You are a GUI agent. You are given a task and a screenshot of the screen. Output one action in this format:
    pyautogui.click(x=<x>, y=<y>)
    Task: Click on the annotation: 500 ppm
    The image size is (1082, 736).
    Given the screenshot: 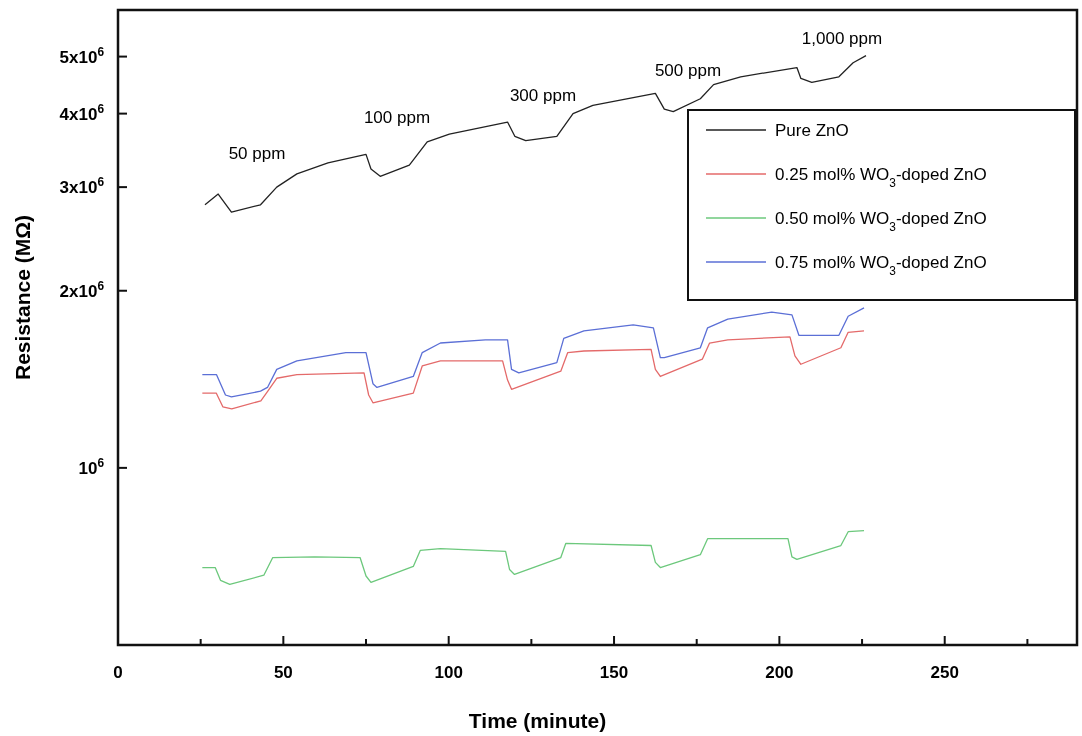 What is the action you would take?
    pyautogui.click(x=688, y=70)
    